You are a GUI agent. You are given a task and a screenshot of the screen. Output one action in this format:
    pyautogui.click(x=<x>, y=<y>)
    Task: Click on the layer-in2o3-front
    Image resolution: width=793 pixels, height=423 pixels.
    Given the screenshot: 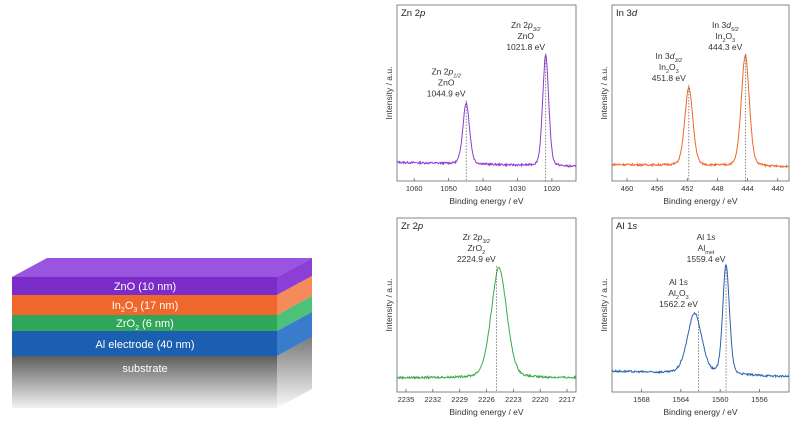 What is the action you would take?
    pyautogui.click(x=144, y=305)
    